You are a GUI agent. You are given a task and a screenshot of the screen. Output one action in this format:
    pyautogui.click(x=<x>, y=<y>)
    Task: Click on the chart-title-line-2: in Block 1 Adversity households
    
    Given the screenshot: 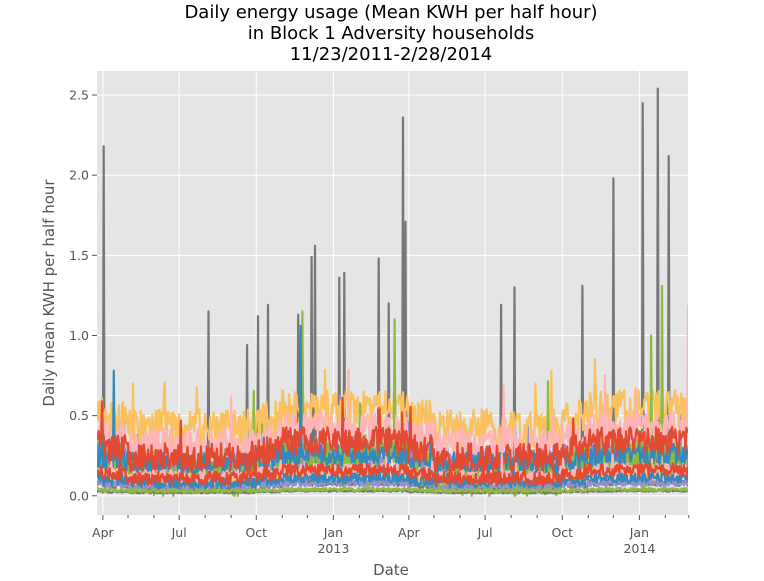 What is the action you would take?
    pyautogui.click(x=391, y=33)
    